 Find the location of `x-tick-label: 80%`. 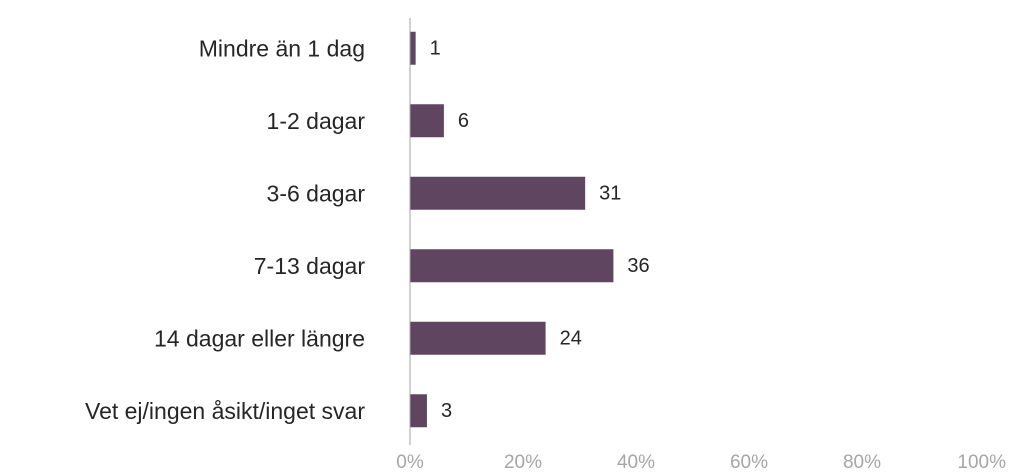

x-tick-label: 80% is located at coordinates (862, 462).